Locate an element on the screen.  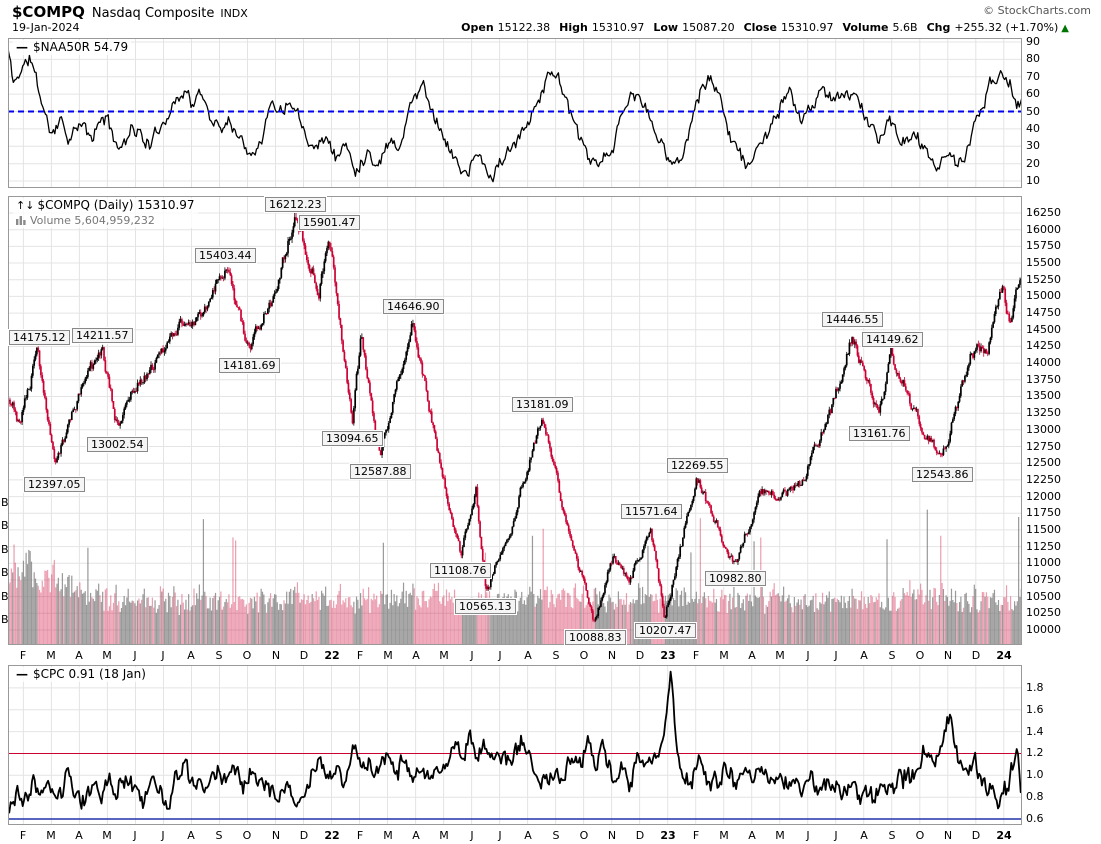
price-annotation: 13181.09 is located at coordinates (542, 404).